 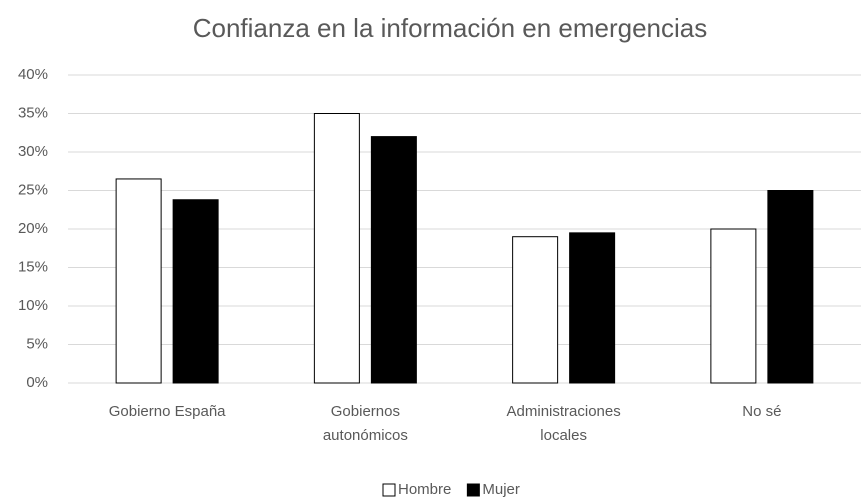 I want to click on y-tick-label: 20%, so click(x=33, y=228).